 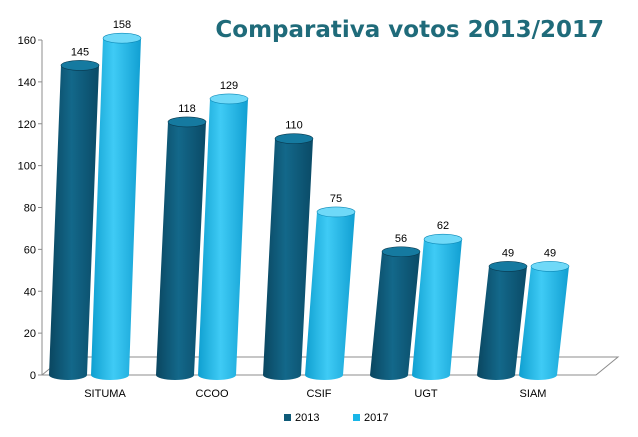 What do you see at coordinates (30, 292) in the screenshot?
I see `y-tick-label: 40` at bounding box center [30, 292].